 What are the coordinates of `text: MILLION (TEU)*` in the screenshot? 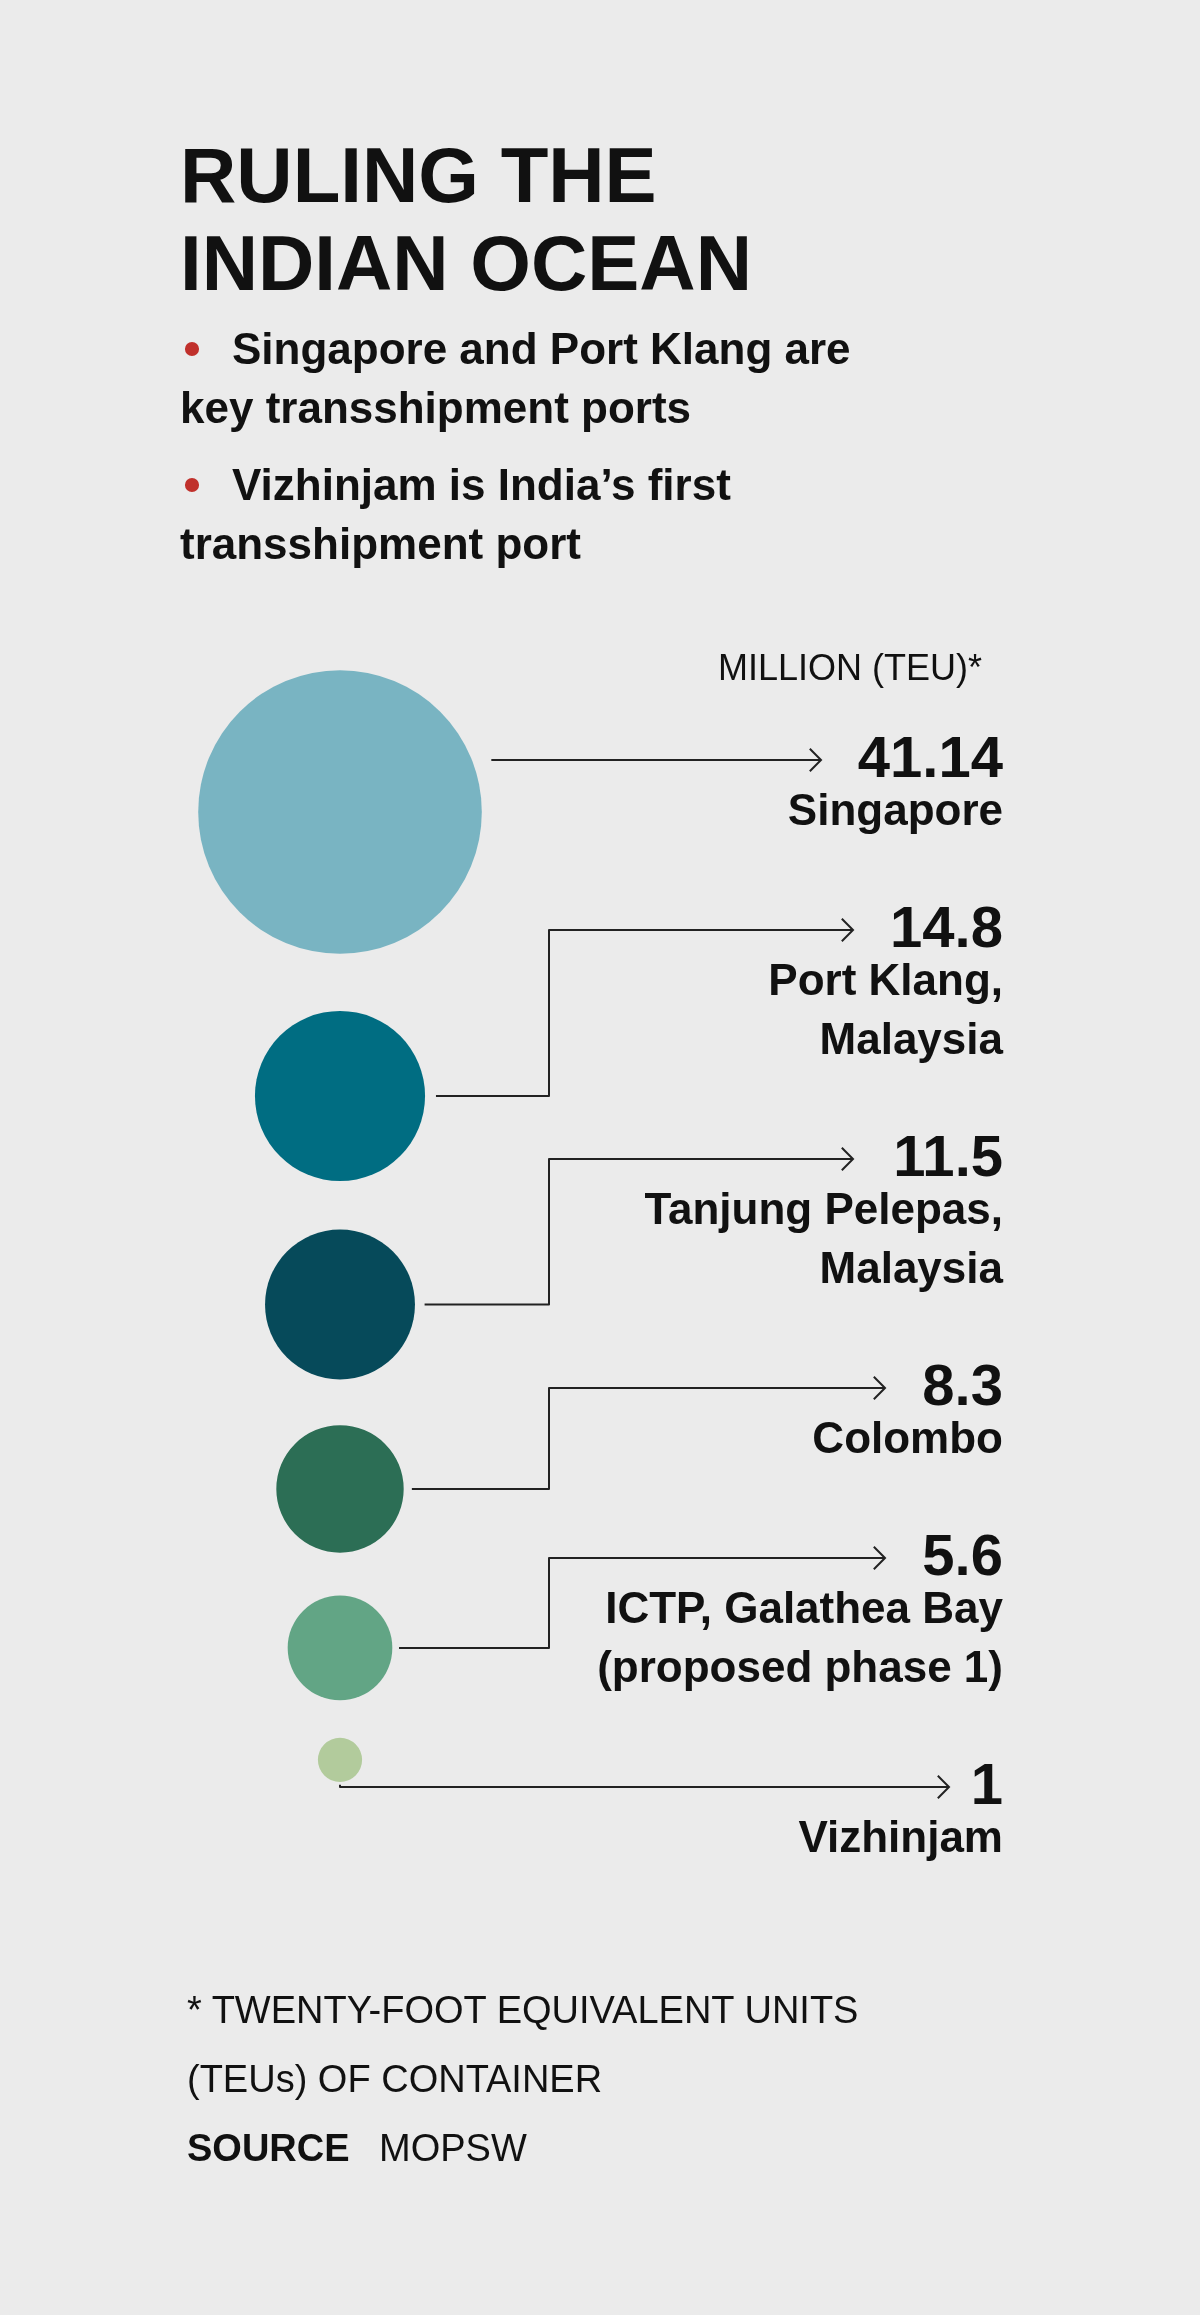 It's located at (849, 667).